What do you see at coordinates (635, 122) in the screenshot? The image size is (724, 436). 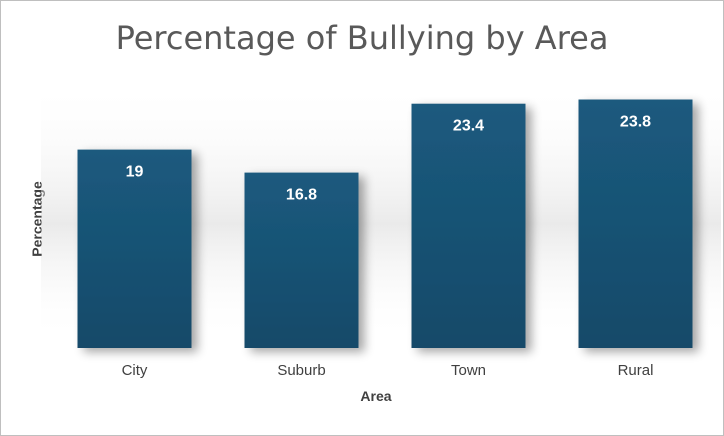 I see `data-label-rural: 23.8` at bounding box center [635, 122].